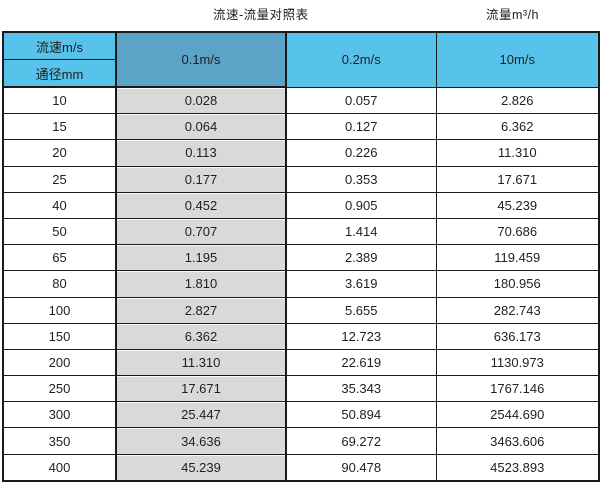 The image size is (600, 482). I want to click on table-row: 10 0.028 0.057 2.826, so click(301, 100).